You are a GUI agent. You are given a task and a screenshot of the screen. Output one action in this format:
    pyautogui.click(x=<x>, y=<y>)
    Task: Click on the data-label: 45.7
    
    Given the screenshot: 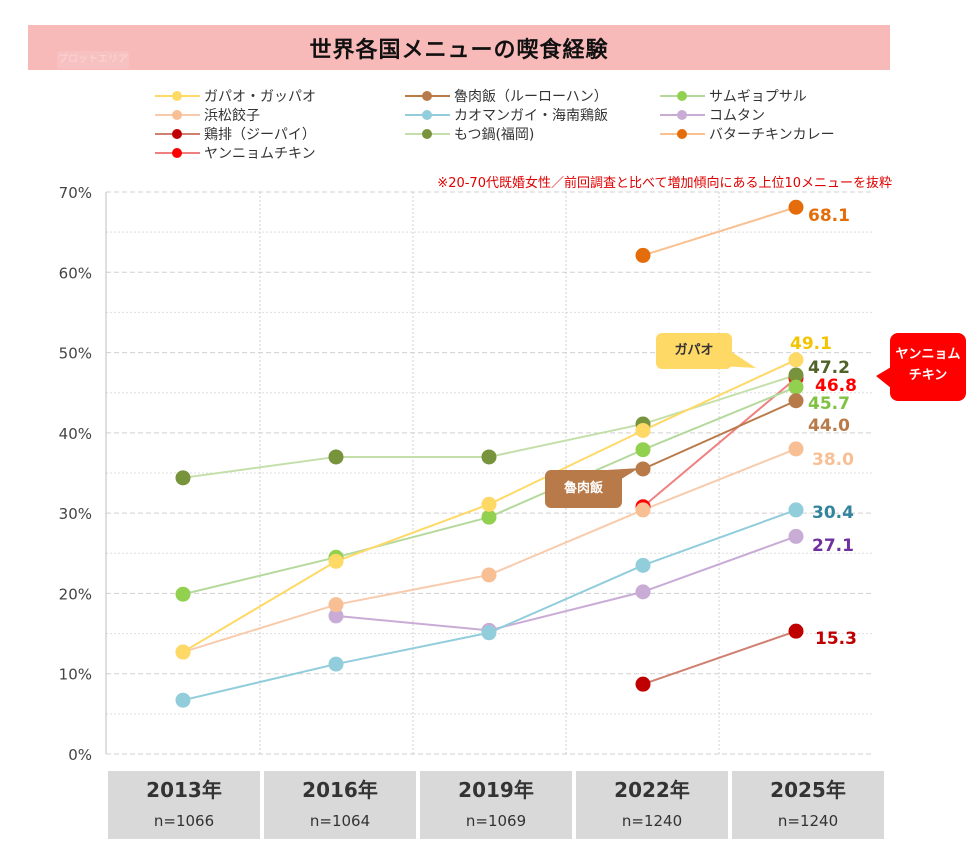 What is the action you would take?
    pyautogui.click(x=829, y=404)
    